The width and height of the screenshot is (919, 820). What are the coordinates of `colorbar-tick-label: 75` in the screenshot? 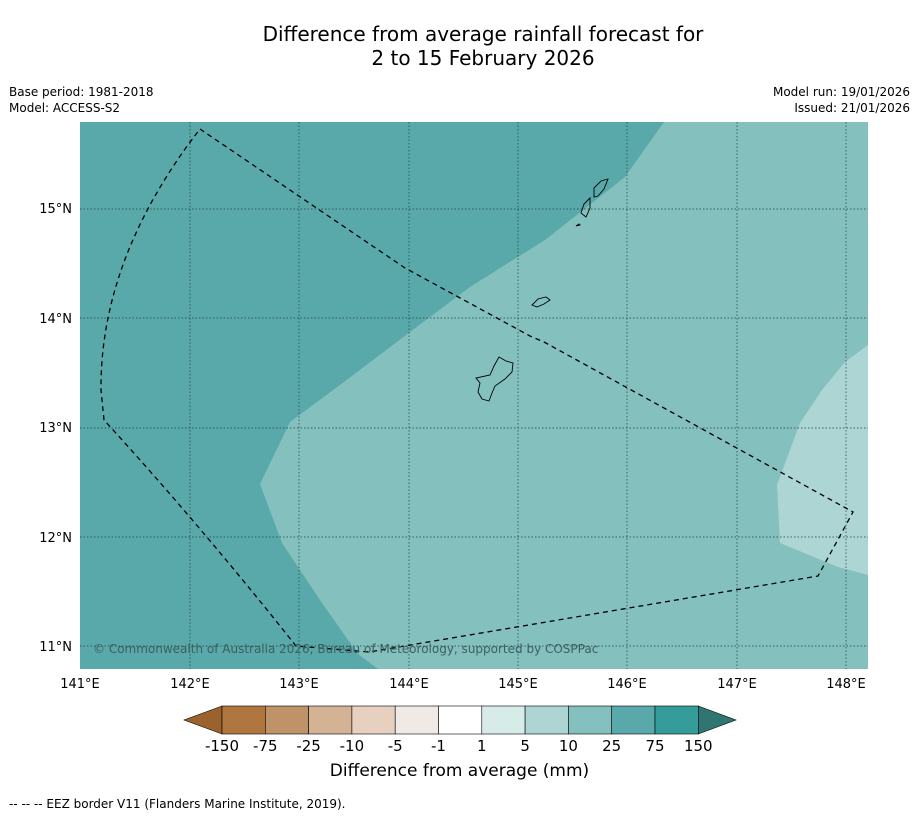 It's located at (654, 746).